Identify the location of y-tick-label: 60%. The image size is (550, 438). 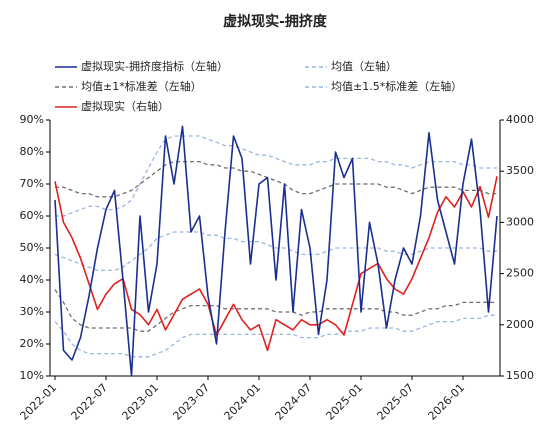
(32, 215).